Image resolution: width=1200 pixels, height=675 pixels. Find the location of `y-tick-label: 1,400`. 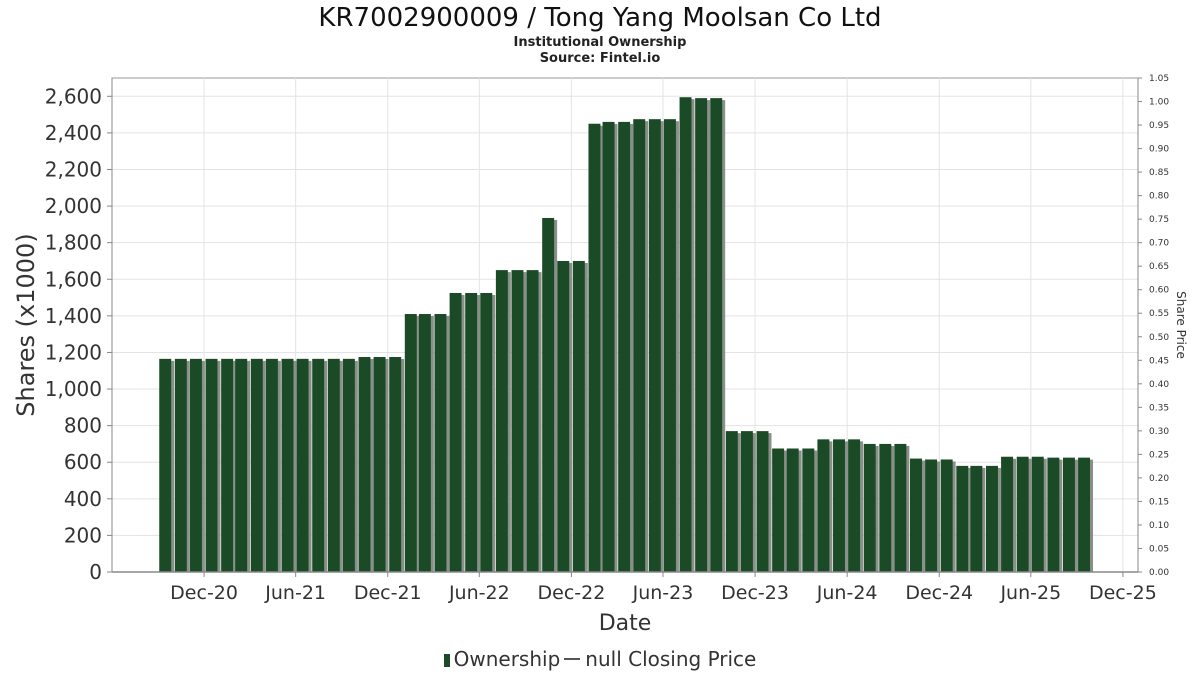

y-tick-label: 1,400 is located at coordinates (73, 316).